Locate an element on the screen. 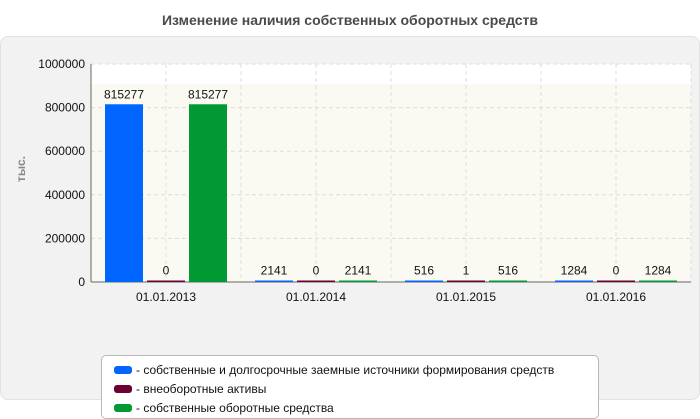  x-tick-label: 01.01.2014 is located at coordinates (316, 297).